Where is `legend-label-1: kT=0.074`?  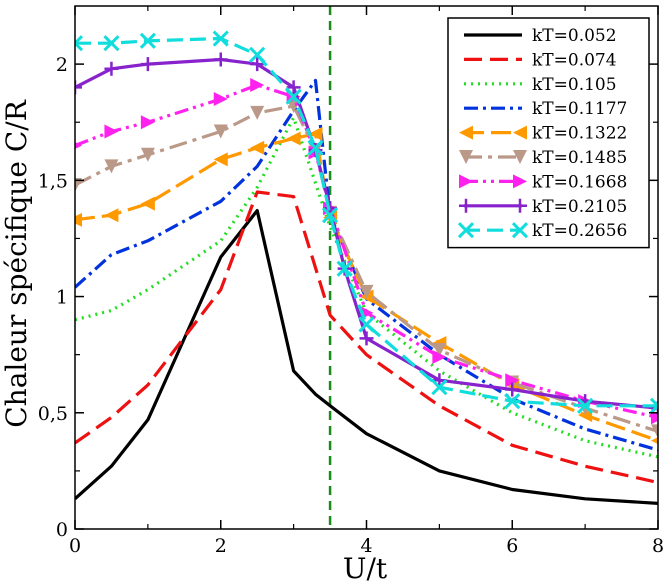 legend-label-1: kT=0.074 is located at coordinates (574, 60).